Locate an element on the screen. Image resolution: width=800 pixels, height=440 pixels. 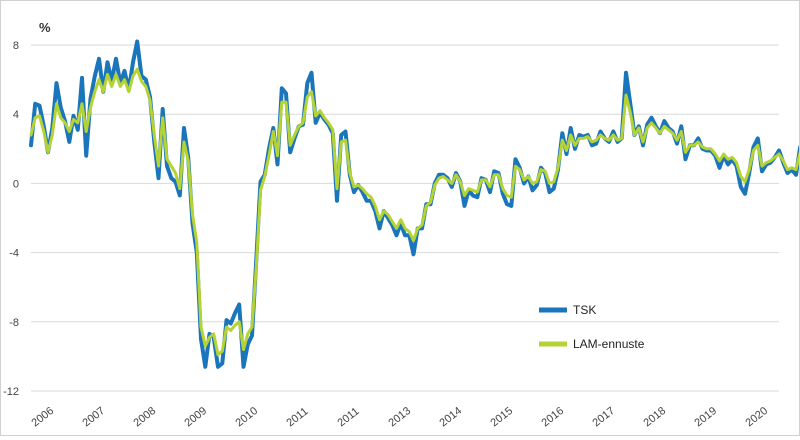
y-tick-label: -4 is located at coordinates (14, 254).